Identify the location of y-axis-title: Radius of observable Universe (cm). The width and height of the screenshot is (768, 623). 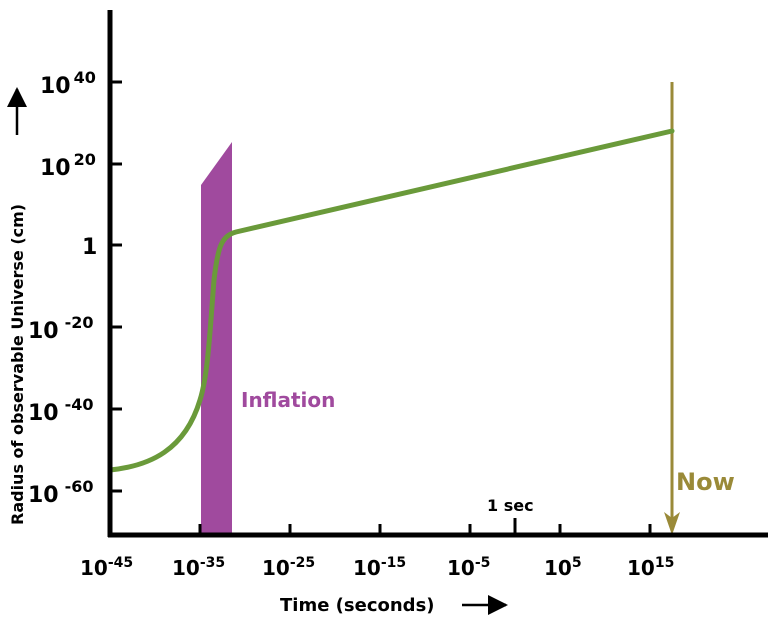
(17, 306).